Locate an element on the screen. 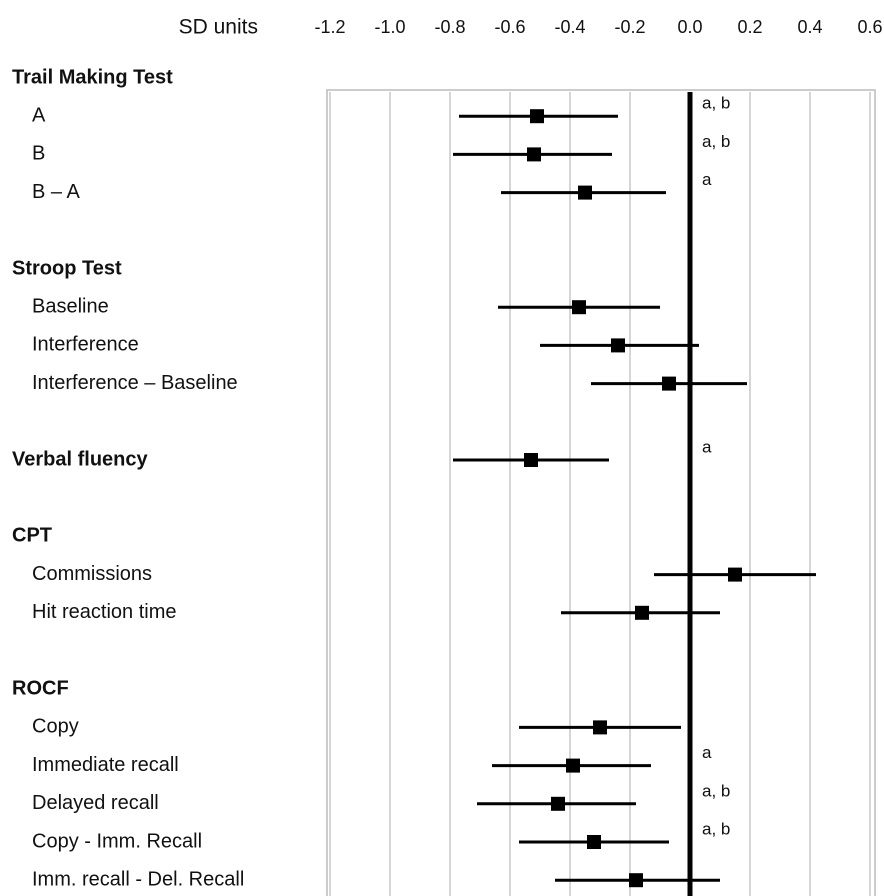  row-label: B – A is located at coordinates (56, 192).